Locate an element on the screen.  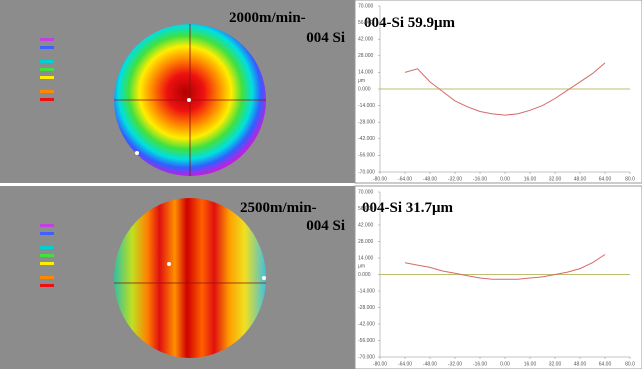
chart-title: 004-Si 59.9μm is located at coordinates (410, 23).